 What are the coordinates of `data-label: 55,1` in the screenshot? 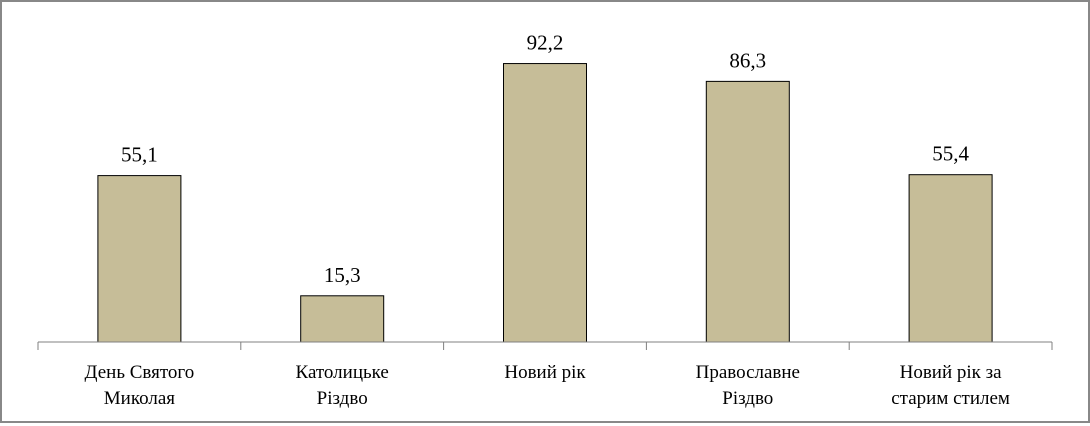 It's located at (139, 155).